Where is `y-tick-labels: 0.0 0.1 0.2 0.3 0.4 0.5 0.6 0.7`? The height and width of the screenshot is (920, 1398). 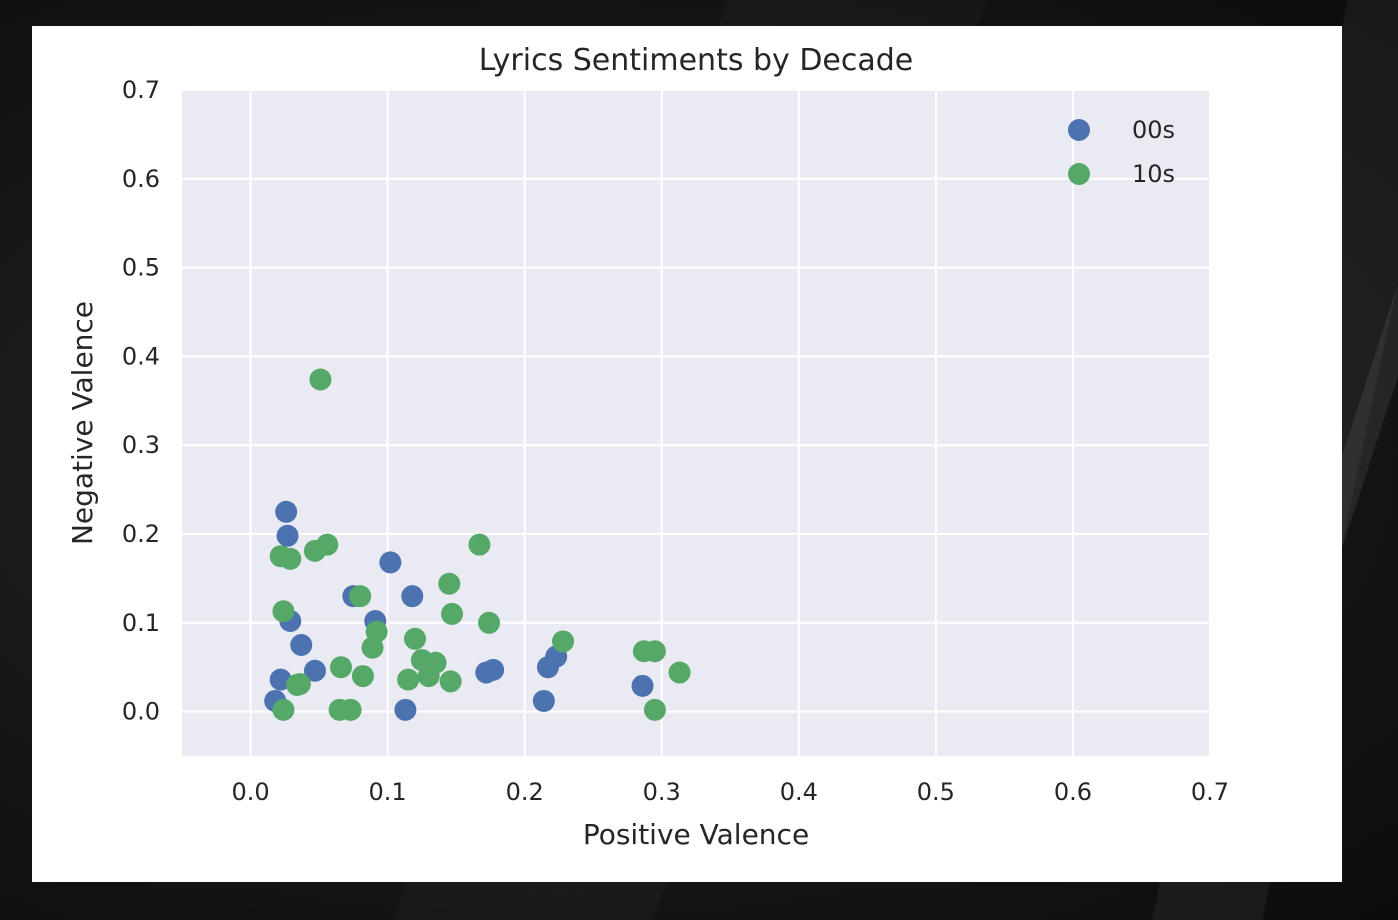 y-tick-labels: 0.0 0.1 0.2 0.3 0.4 0.5 0.6 0.7 is located at coordinates (141, 401).